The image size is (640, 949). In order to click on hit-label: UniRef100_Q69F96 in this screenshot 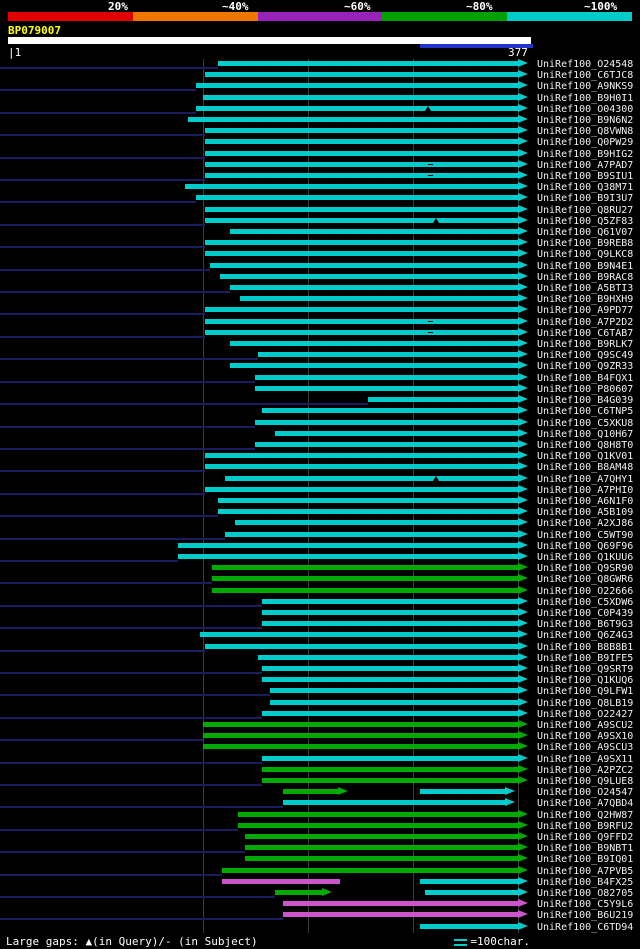, I will do `click(585, 546)`.